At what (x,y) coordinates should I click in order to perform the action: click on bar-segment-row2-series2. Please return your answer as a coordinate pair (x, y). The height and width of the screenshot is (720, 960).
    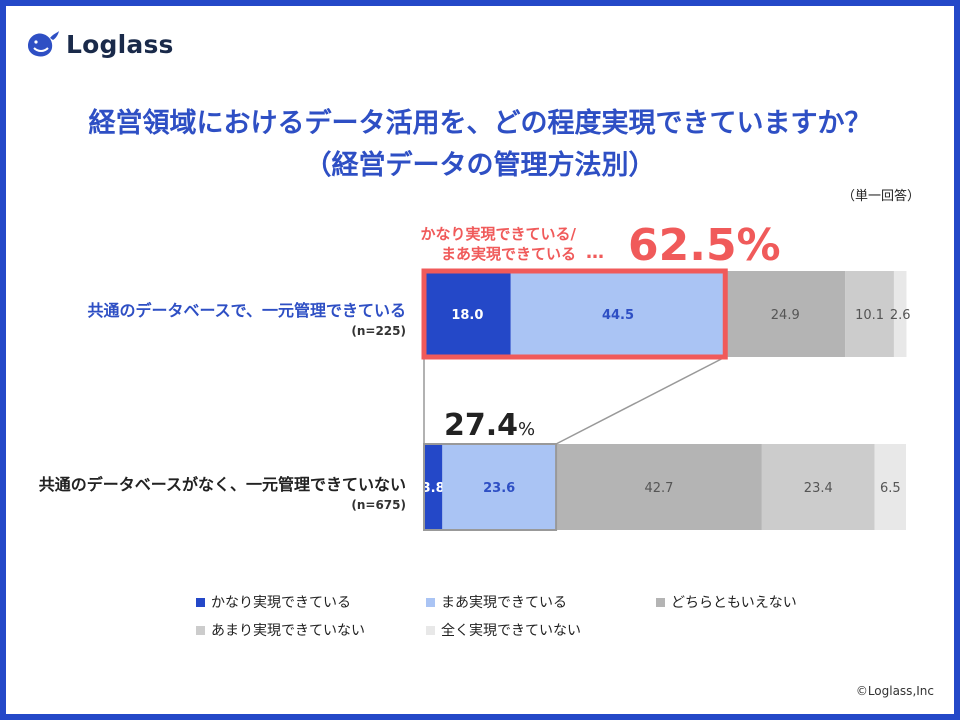
    Looking at the image, I should click on (499, 487).